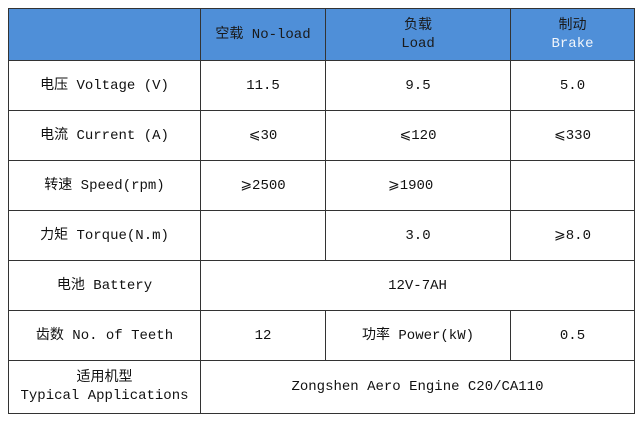  What do you see at coordinates (104, 185) in the screenshot?
I see `cell: 转速 Speed(rpm)` at bounding box center [104, 185].